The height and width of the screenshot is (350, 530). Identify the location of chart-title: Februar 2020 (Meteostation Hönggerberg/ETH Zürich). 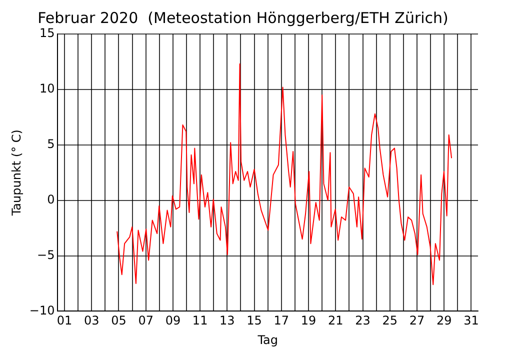
(243, 17).